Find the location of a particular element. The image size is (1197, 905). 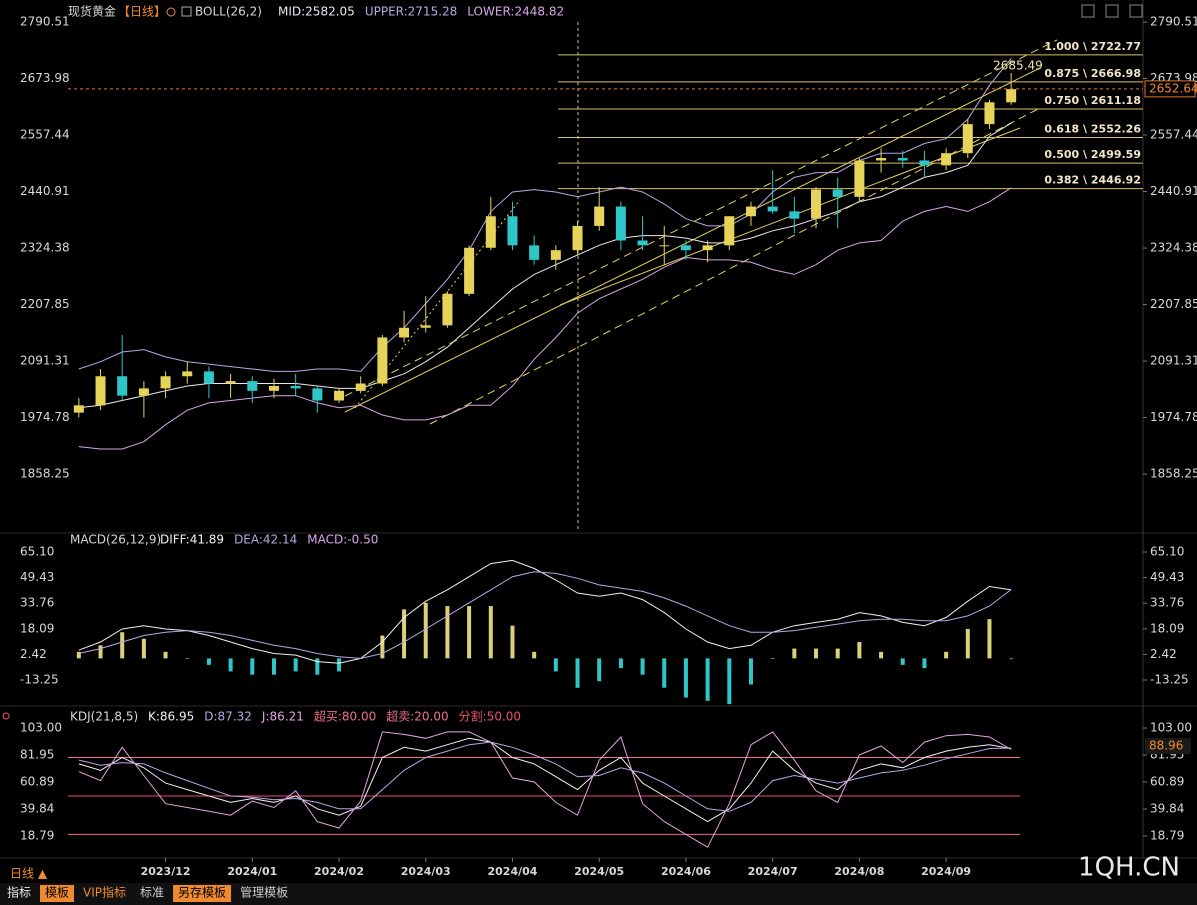

tab: 指标 is located at coordinates (19, 892).